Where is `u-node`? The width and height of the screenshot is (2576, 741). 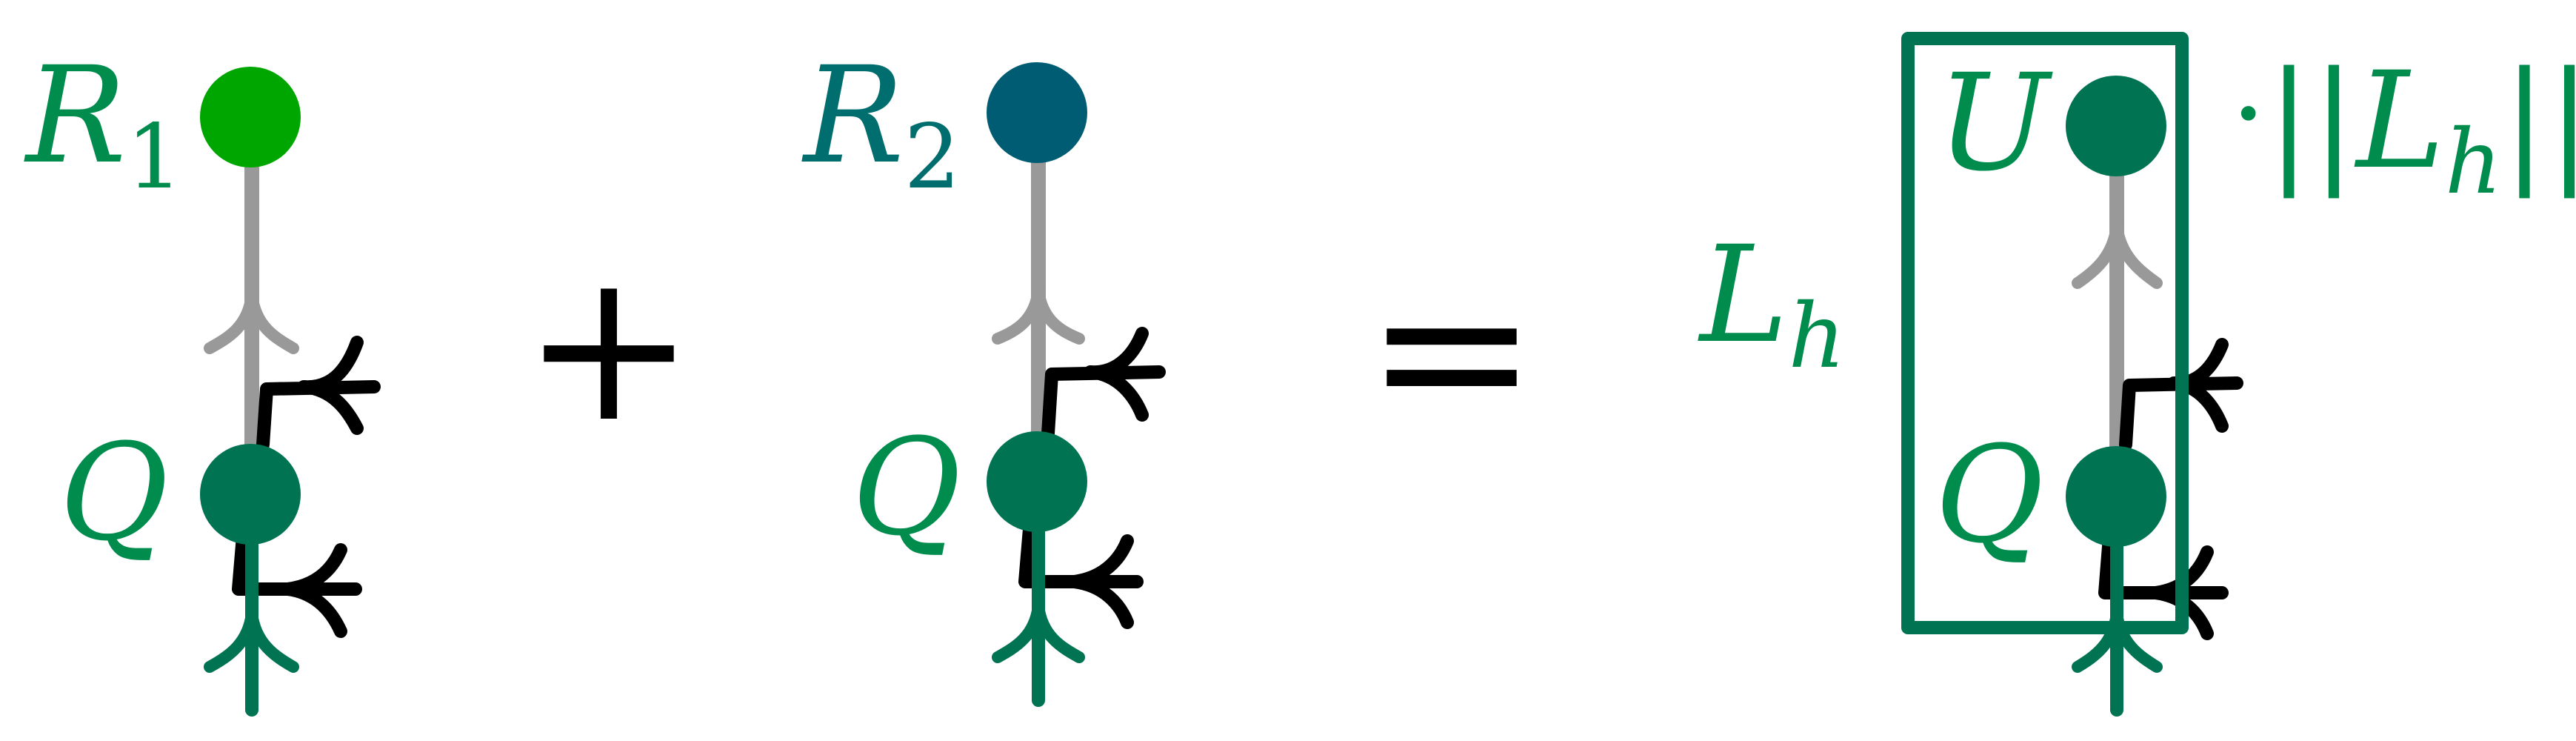 u-node is located at coordinates (2116, 126).